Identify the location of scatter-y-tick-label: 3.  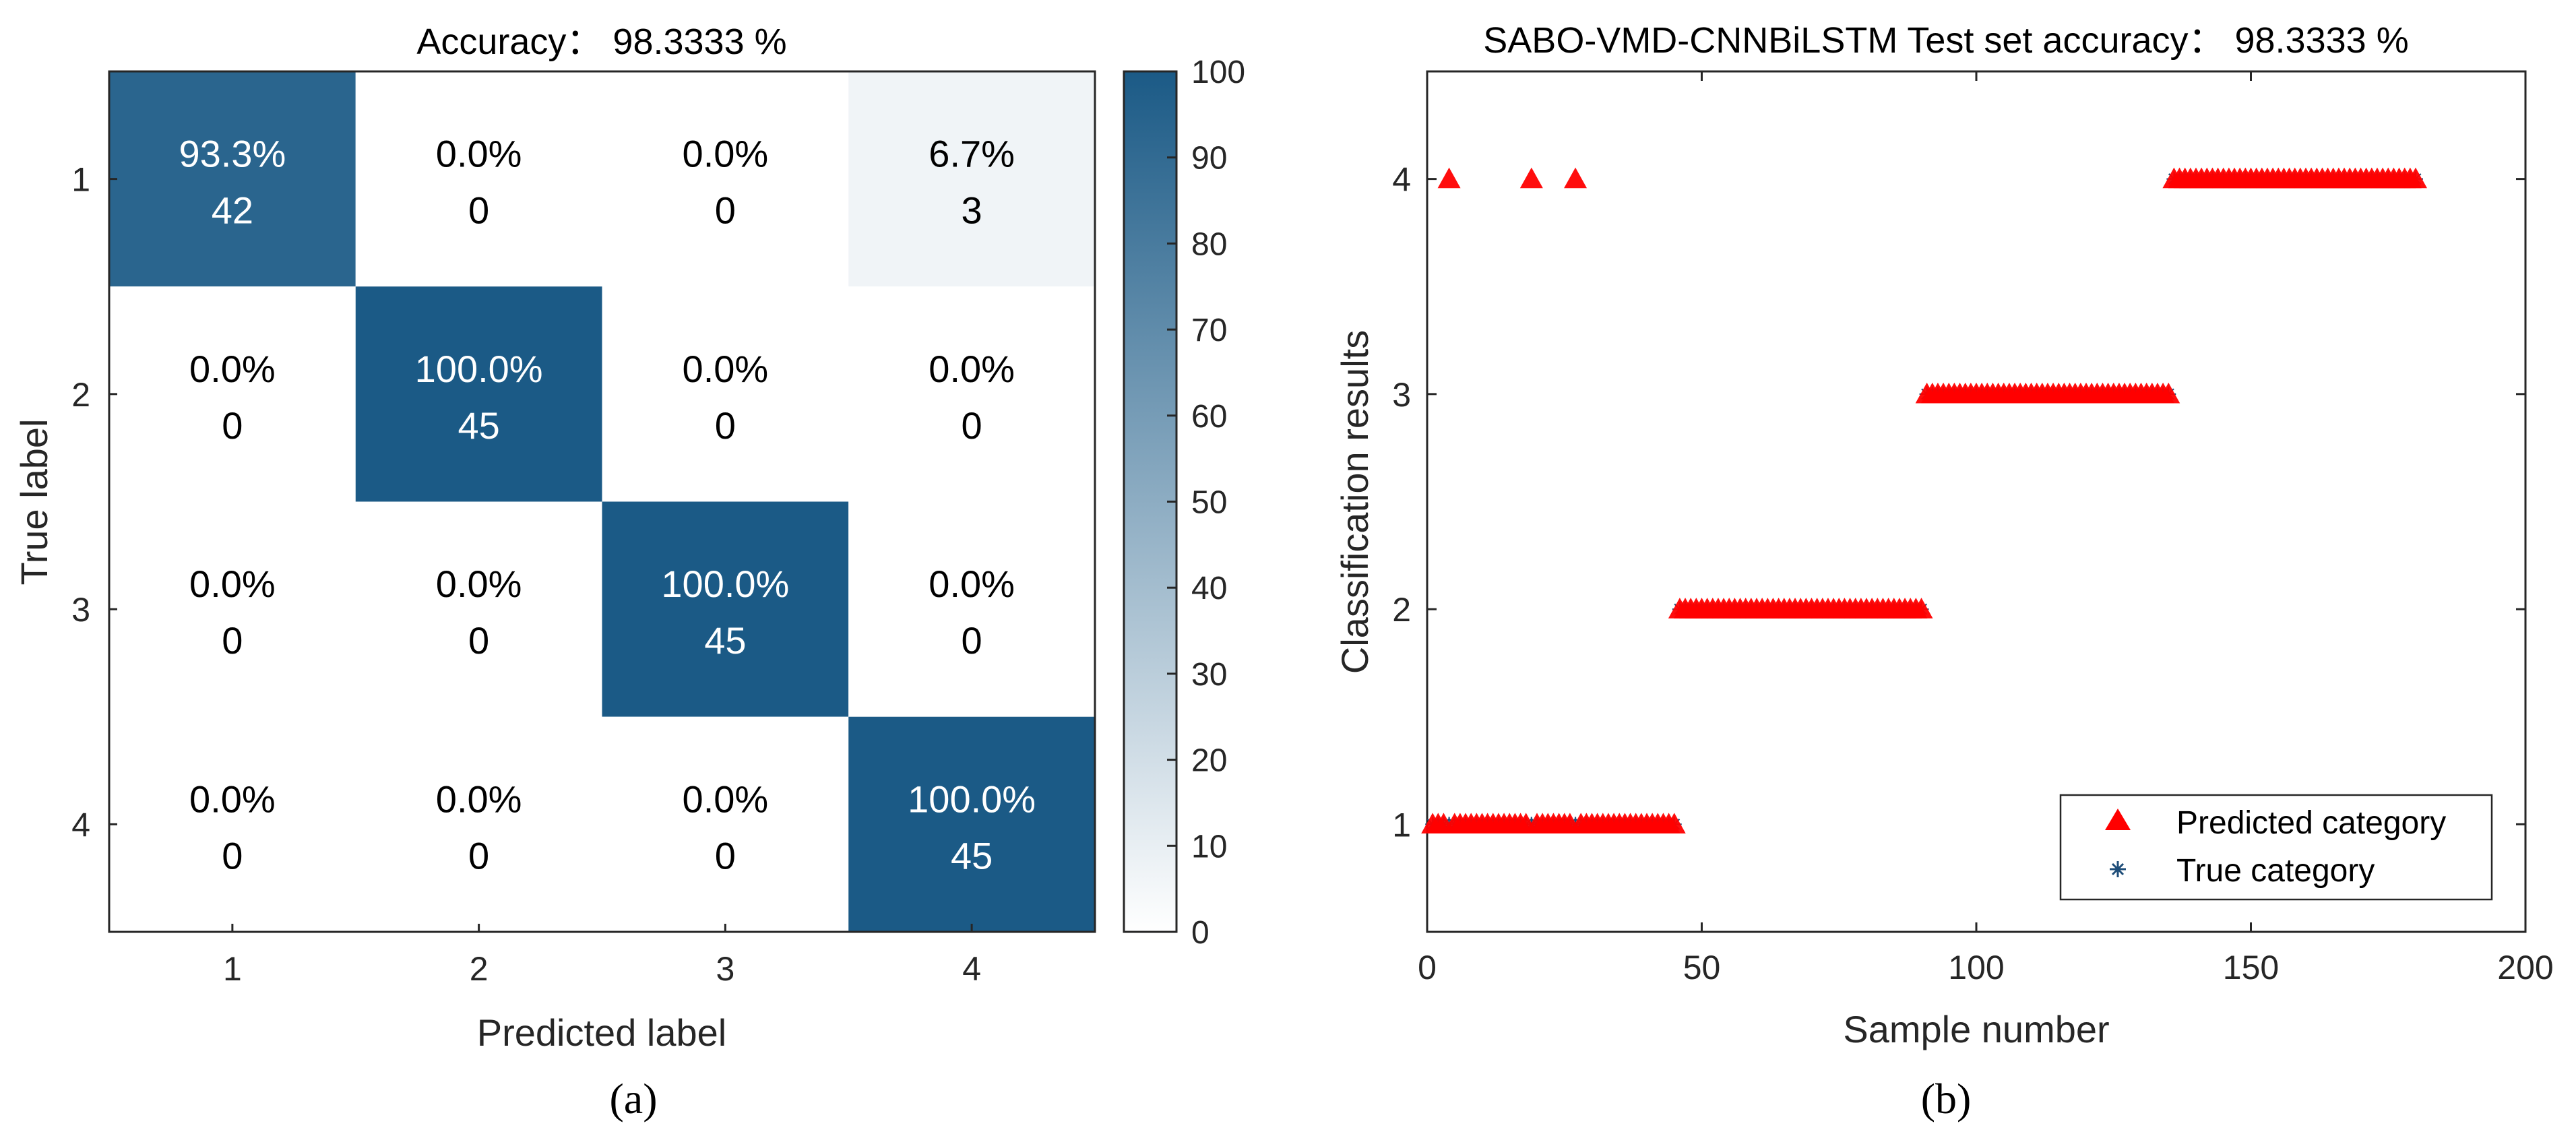
(1401, 395).